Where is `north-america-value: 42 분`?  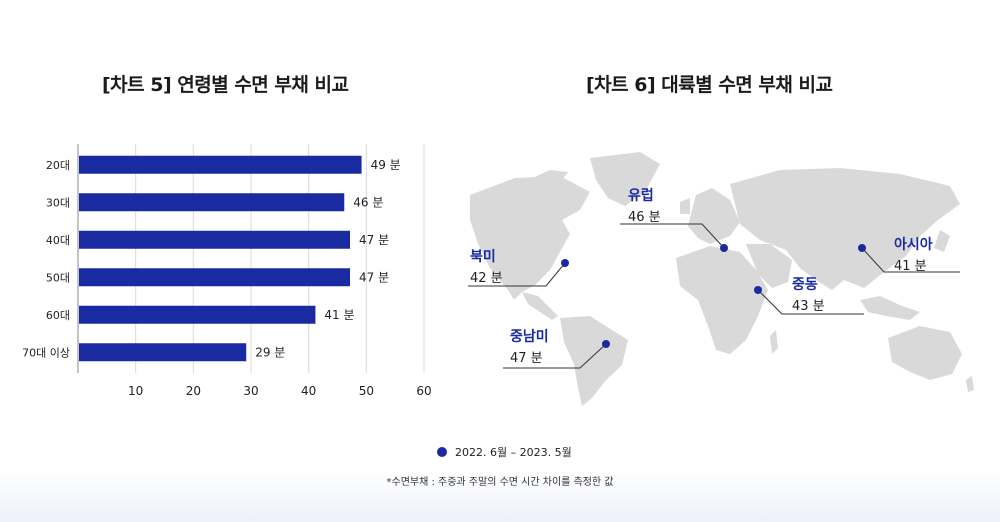
north-america-value: 42 분 is located at coordinates (486, 278).